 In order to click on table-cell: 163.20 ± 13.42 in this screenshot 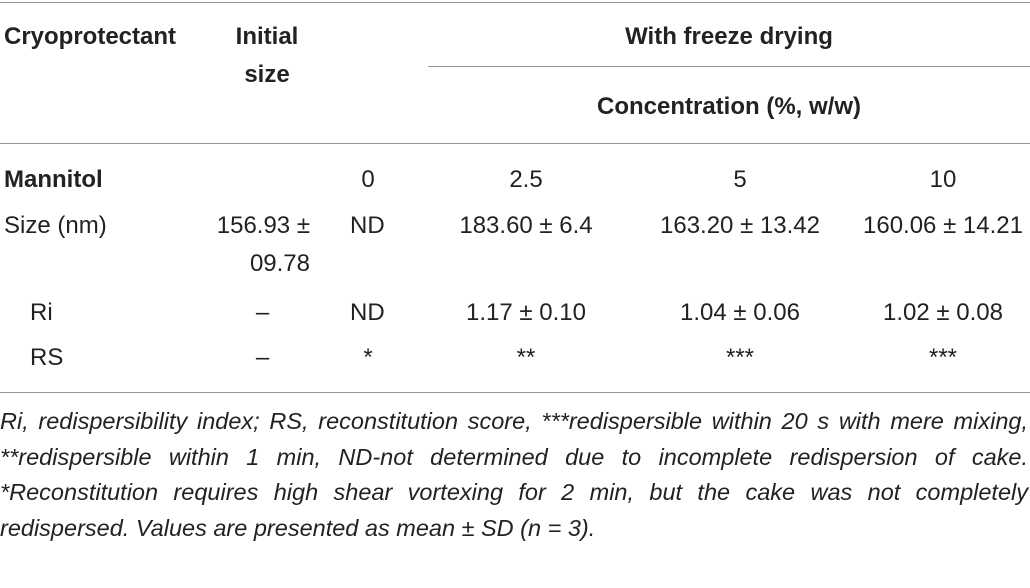, I will do `click(740, 225)`.